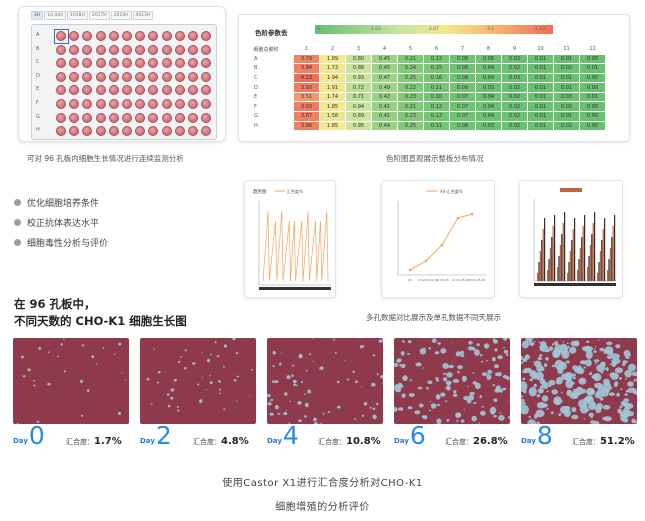 The image size is (645, 521). I want to click on heatmap-cell: 0.05, so click(488, 59).